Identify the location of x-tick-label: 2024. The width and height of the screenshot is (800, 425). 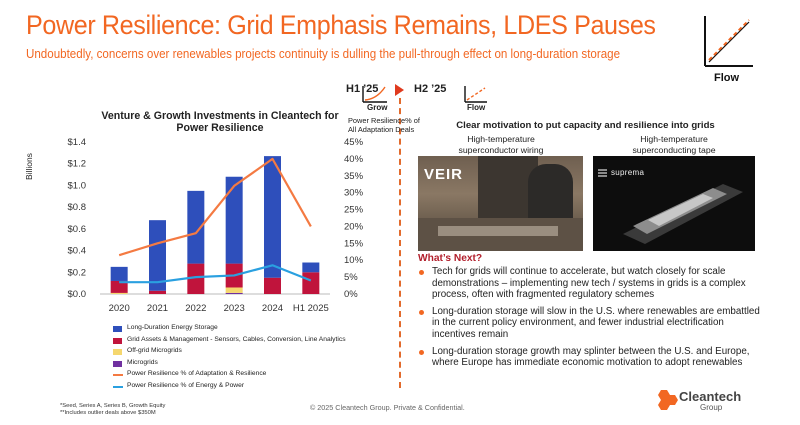
(272, 308).